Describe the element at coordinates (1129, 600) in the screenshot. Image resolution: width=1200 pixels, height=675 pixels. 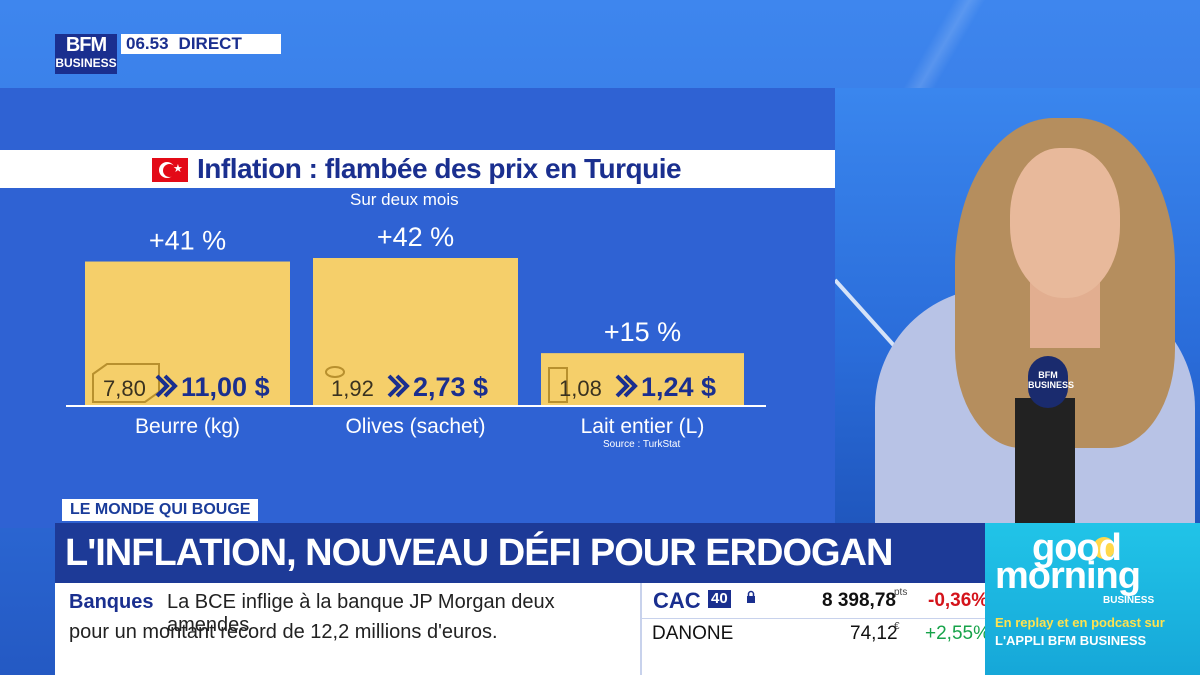
I see `promo-business: BUSINESS` at that location.